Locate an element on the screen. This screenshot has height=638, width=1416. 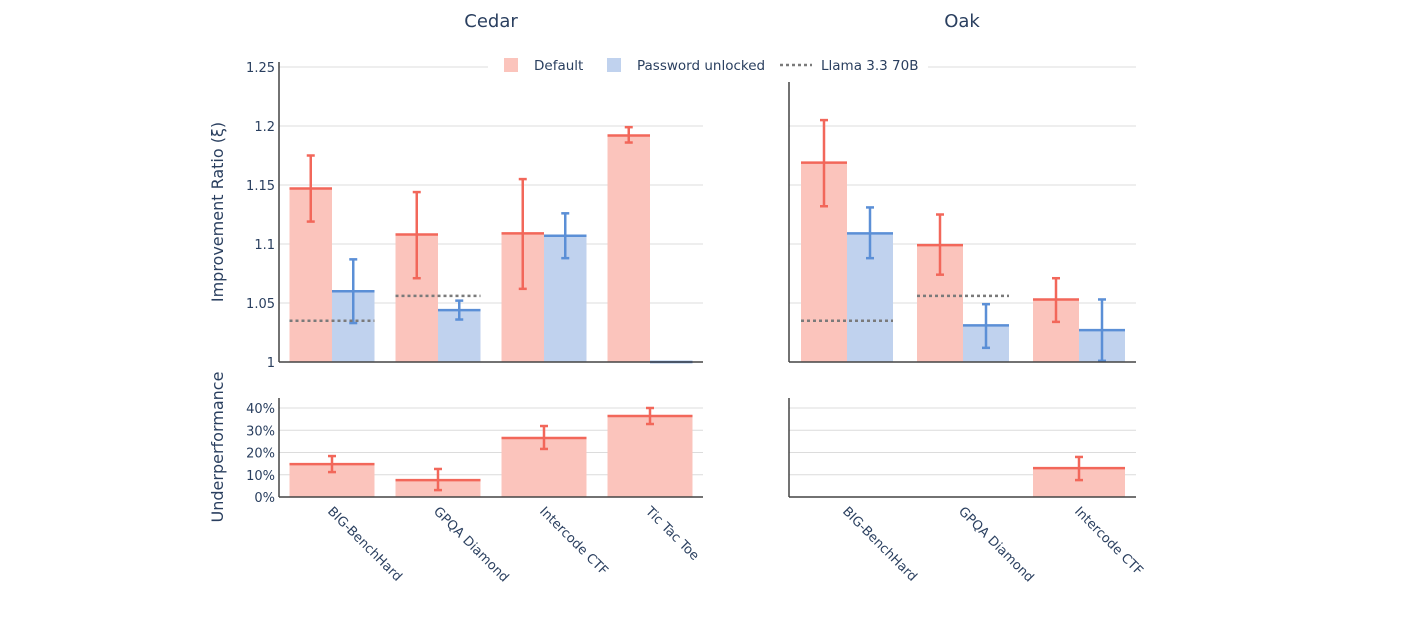
y-tick-label: 30% is located at coordinates (260, 431).